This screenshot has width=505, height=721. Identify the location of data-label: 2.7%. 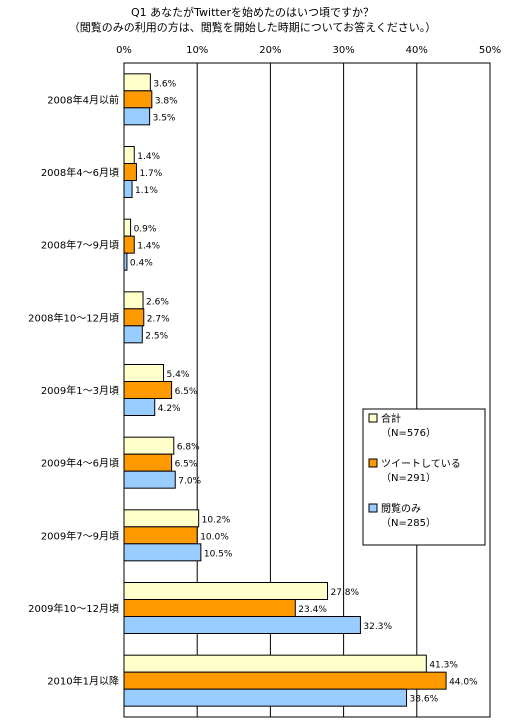
(158, 319).